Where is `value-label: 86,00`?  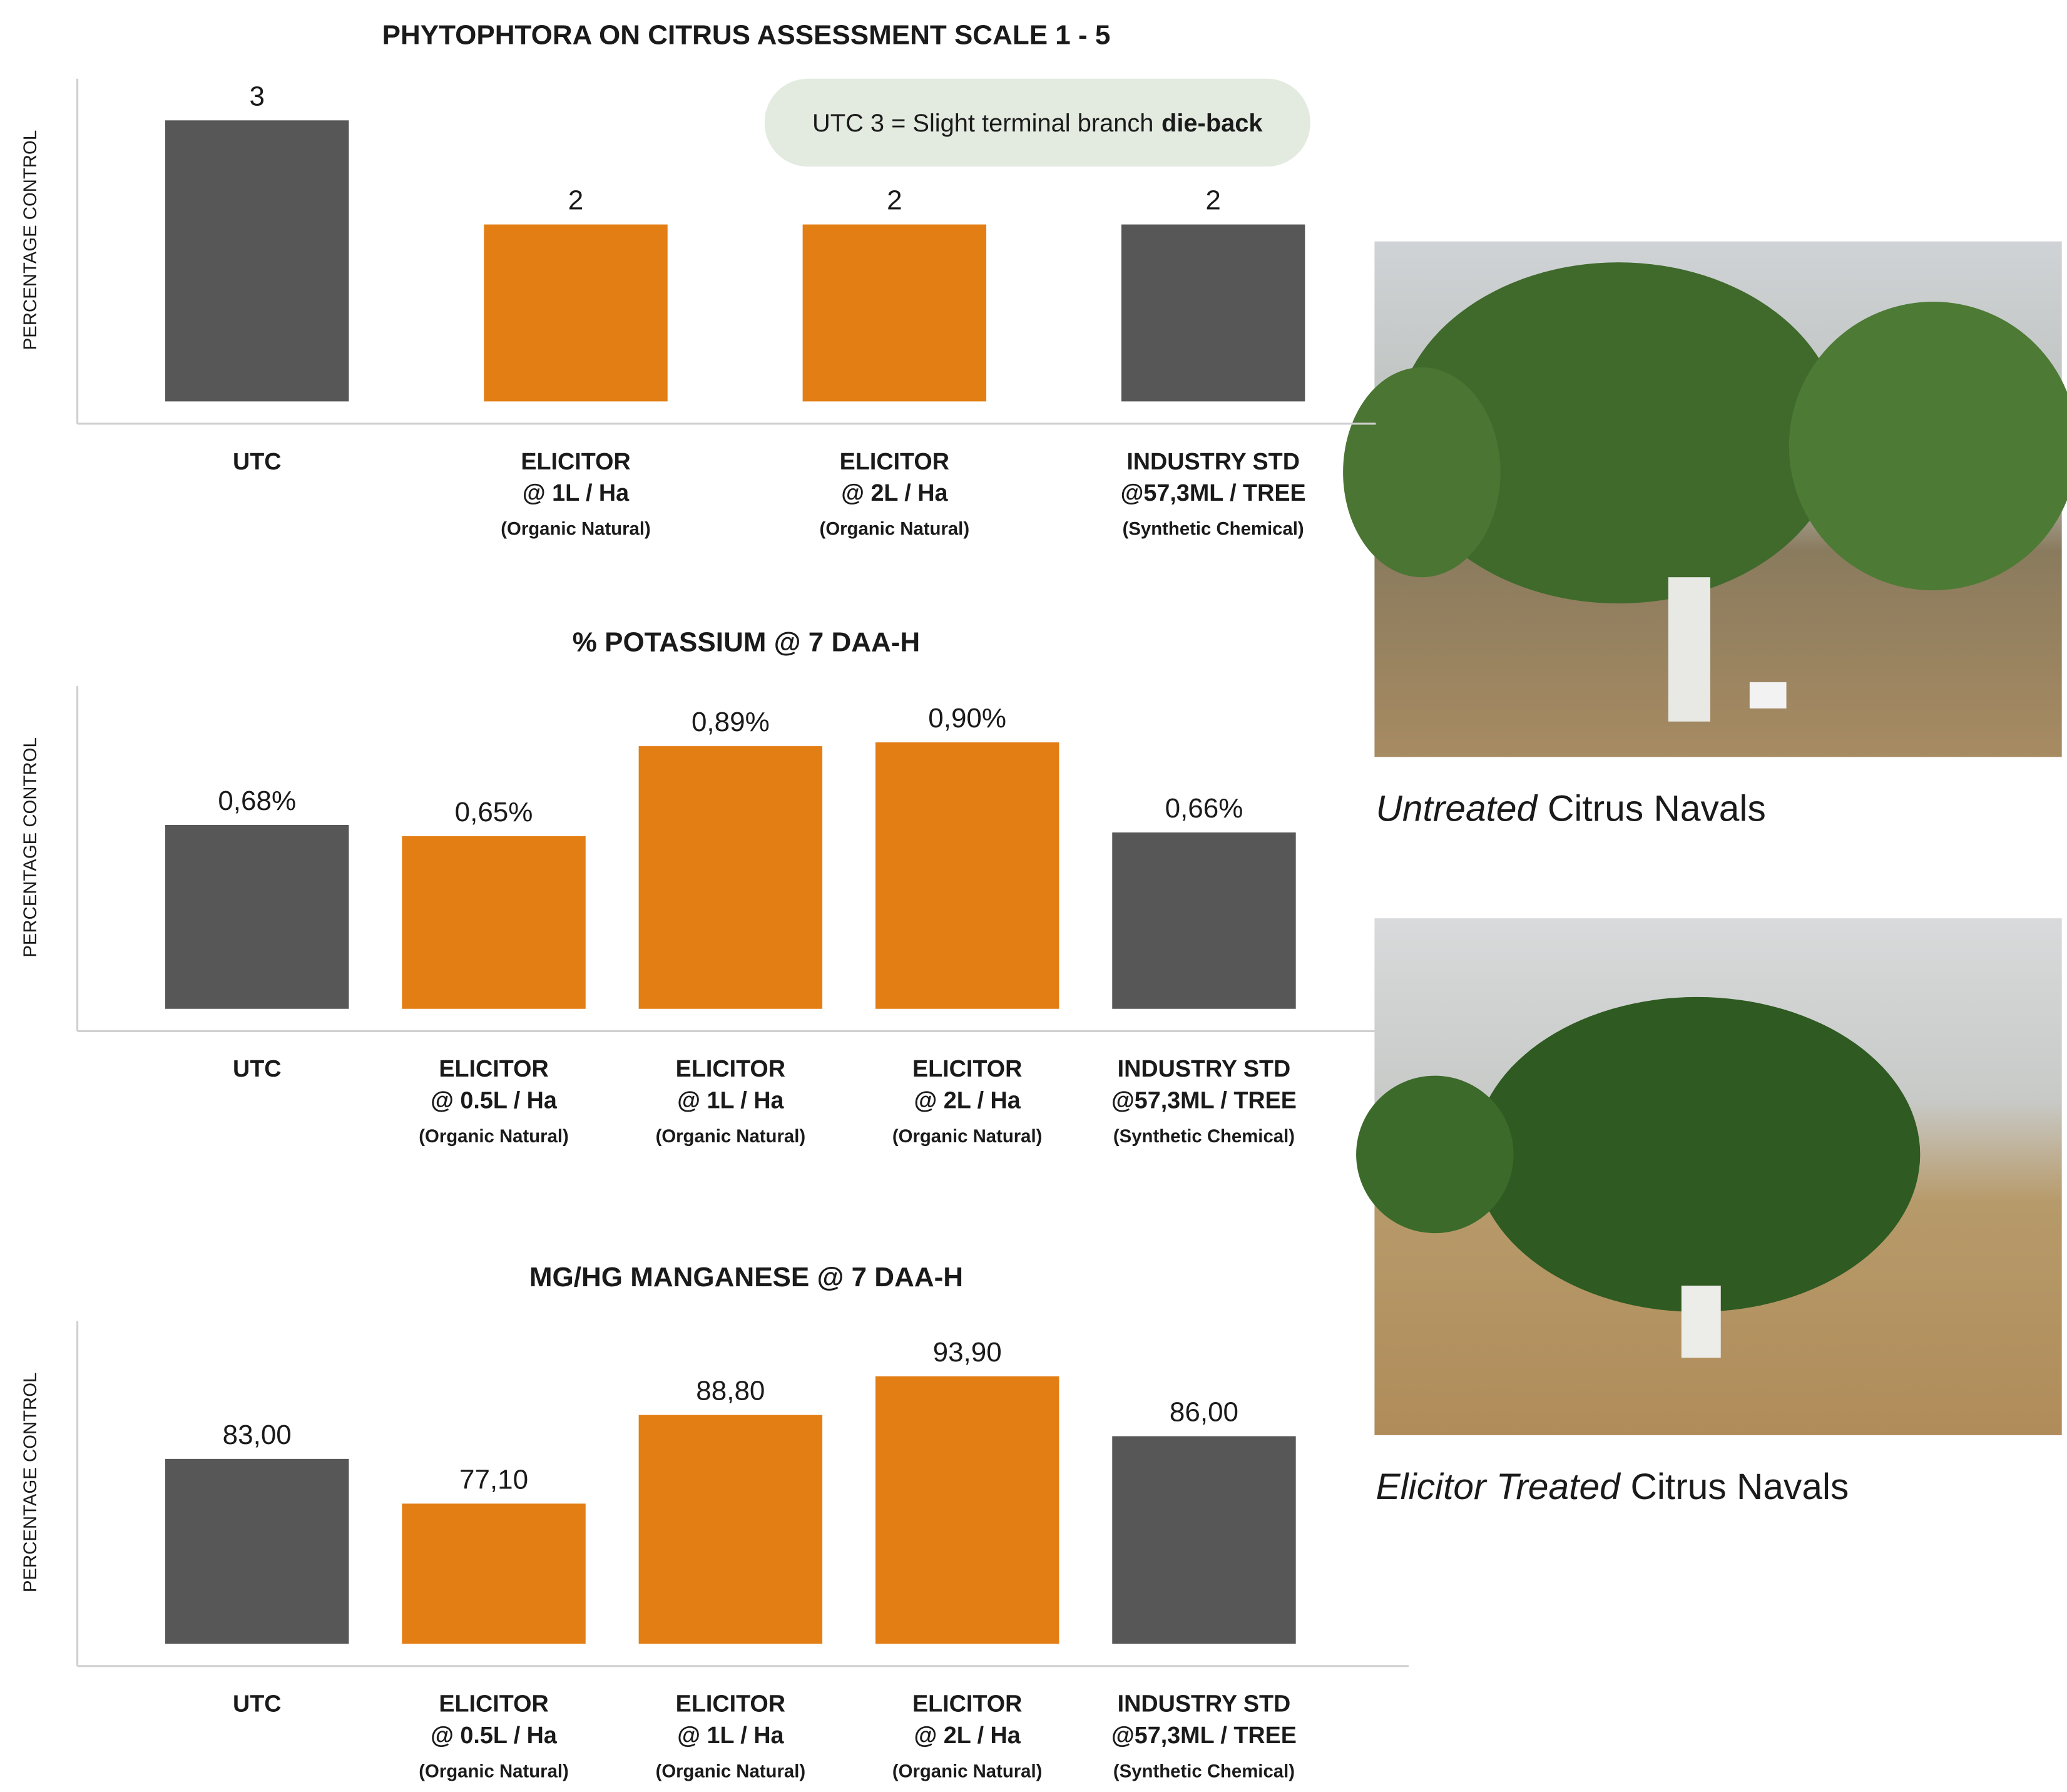
value-label: 86,00 is located at coordinates (1204, 1412).